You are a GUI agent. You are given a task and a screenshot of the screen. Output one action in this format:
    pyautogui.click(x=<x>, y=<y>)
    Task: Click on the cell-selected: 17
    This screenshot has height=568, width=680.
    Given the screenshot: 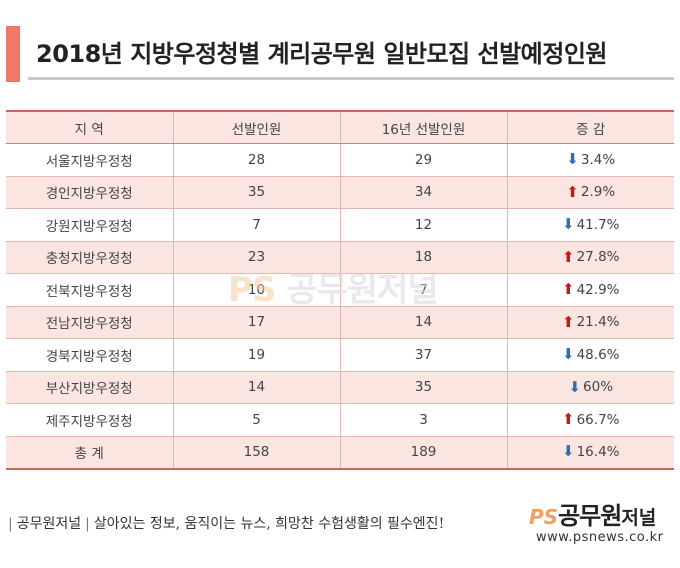 What is the action you would take?
    pyautogui.click(x=256, y=322)
    